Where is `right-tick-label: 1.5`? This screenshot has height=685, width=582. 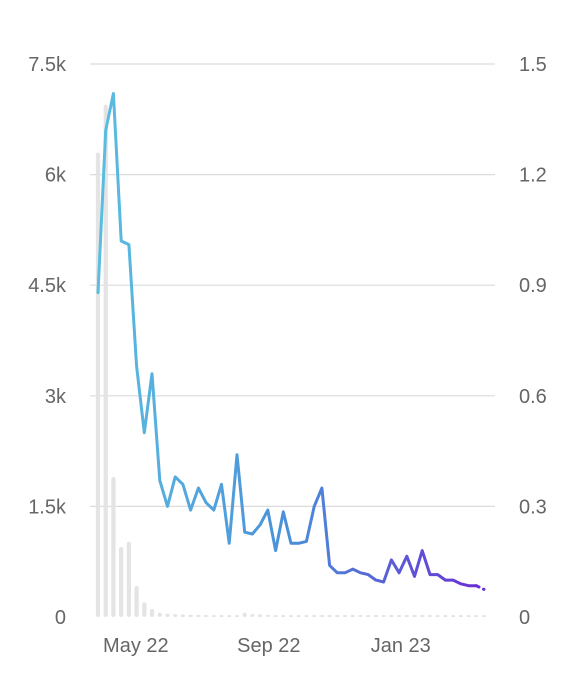 right-tick-label: 1.5 is located at coordinates (533, 65).